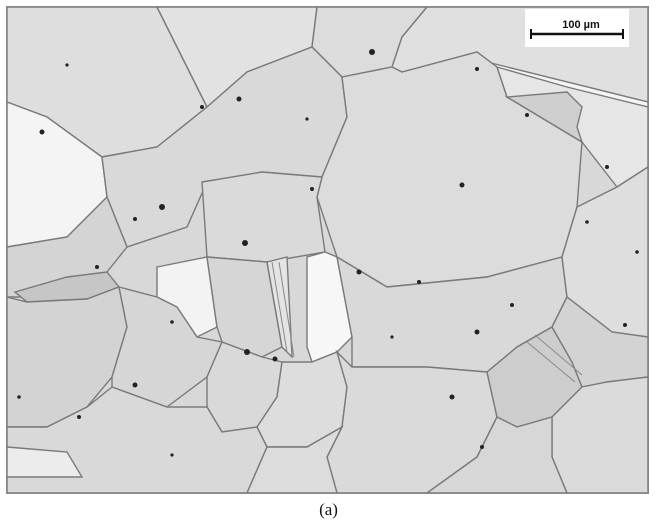 This screenshot has width=657, height=528. I want to click on scale-bar-label: 100 µm, so click(581, 25).